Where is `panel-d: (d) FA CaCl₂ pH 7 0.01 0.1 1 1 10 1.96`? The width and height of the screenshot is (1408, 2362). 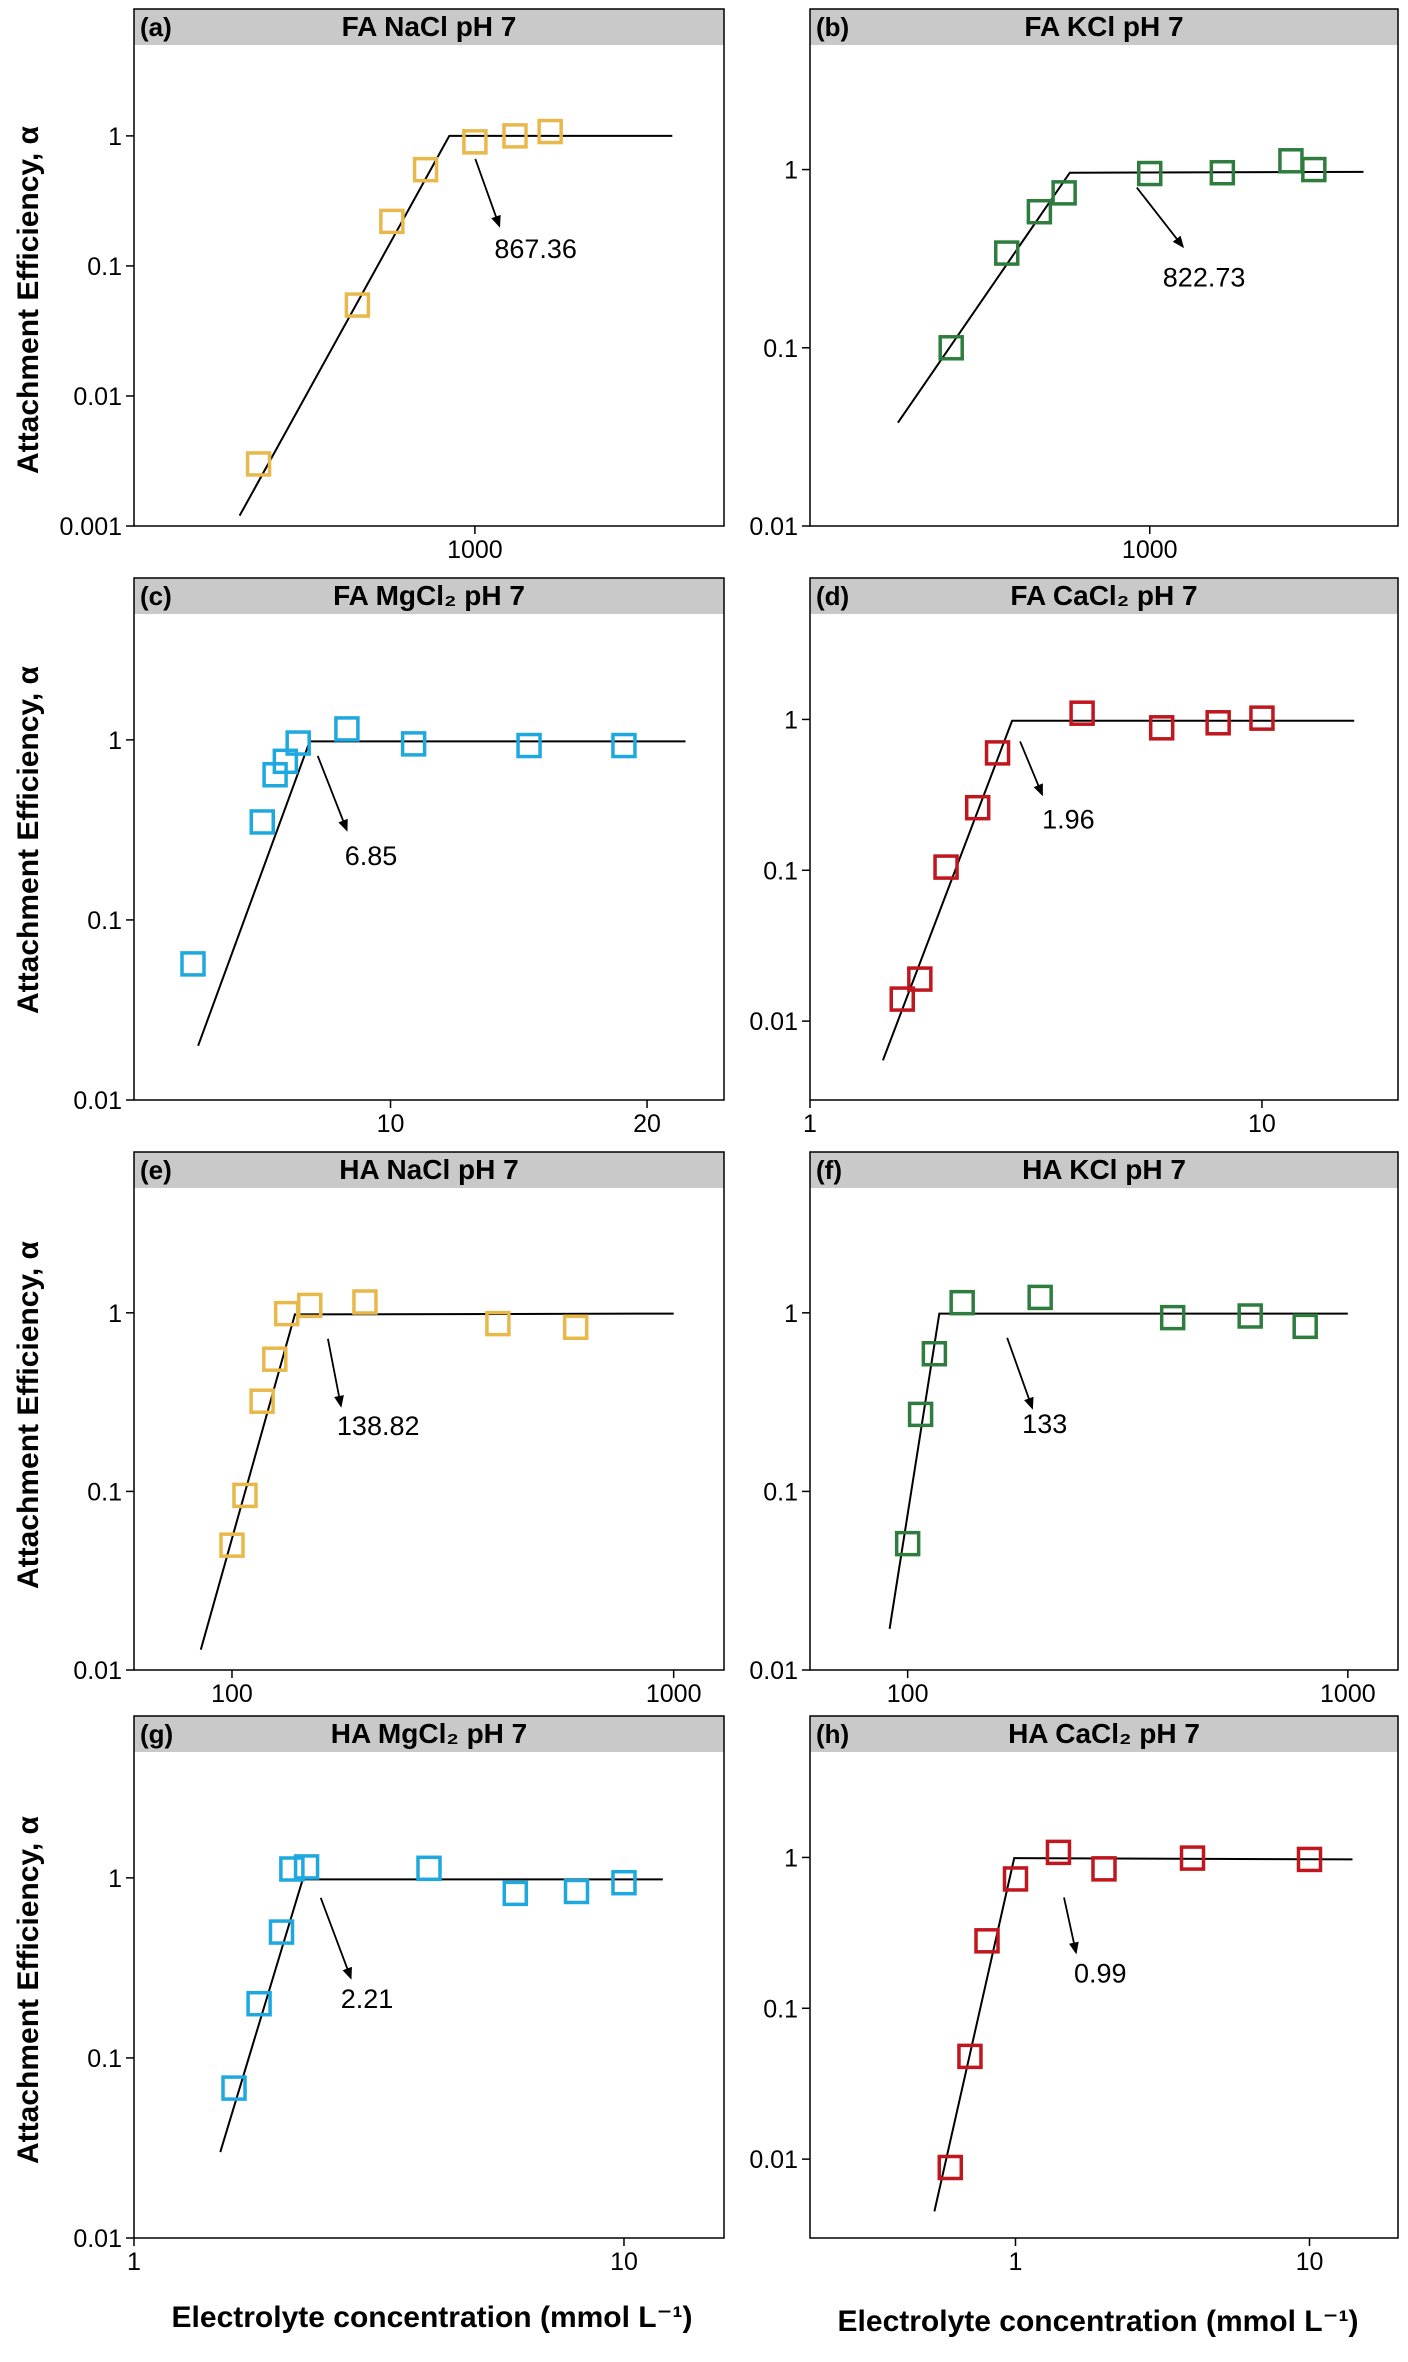
panel-d: (d) FA CaCl₂ pH 7 0.01 0.1 1 1 10 1.96 is located at coordinates (1074, 857).